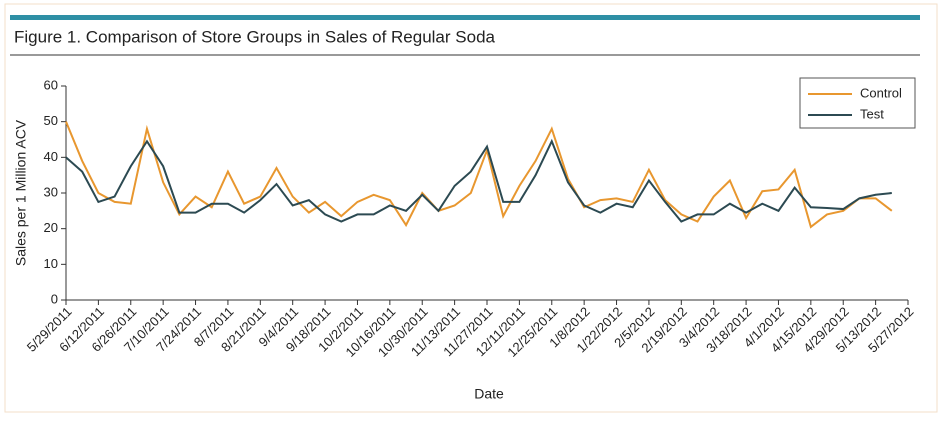  I want to click on y-tick-label: 30, so click(51, 191).